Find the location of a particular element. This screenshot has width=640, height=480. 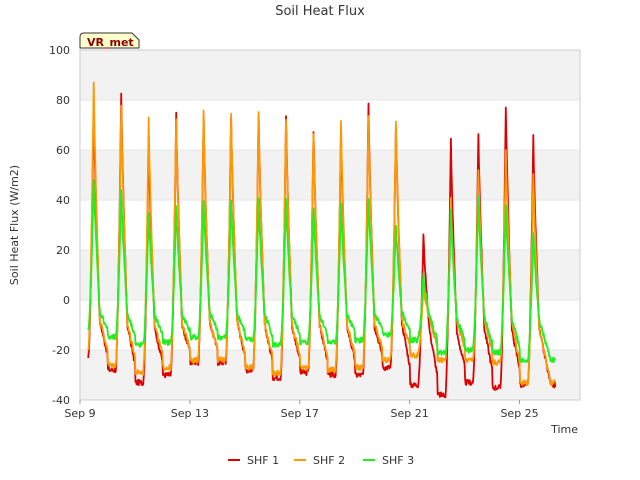

vr-met-badge: VR_met is located at coordinates (109, 40).